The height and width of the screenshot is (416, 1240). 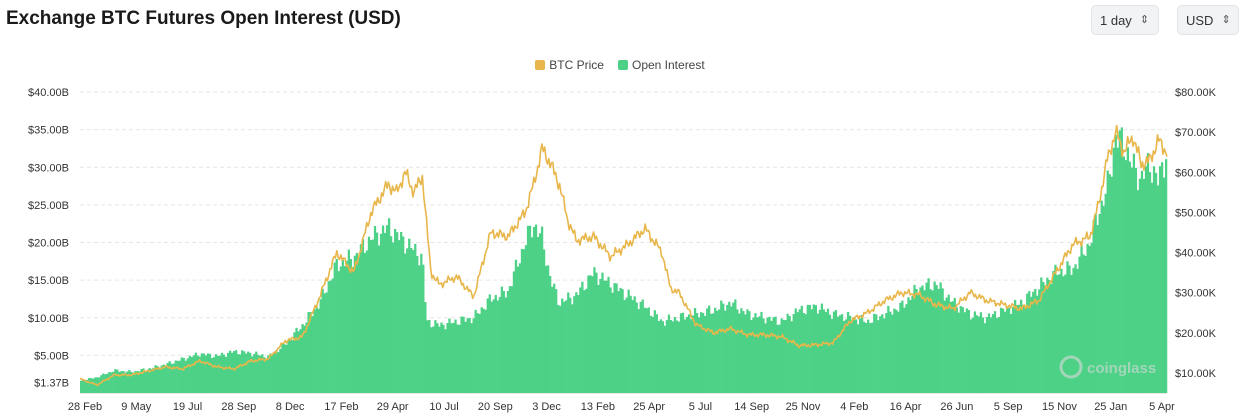 What do you see at coordinates (1208, 20) in the screenshot?
I see `currency-select: USD ⇕` at bounding box center [1208, 20].